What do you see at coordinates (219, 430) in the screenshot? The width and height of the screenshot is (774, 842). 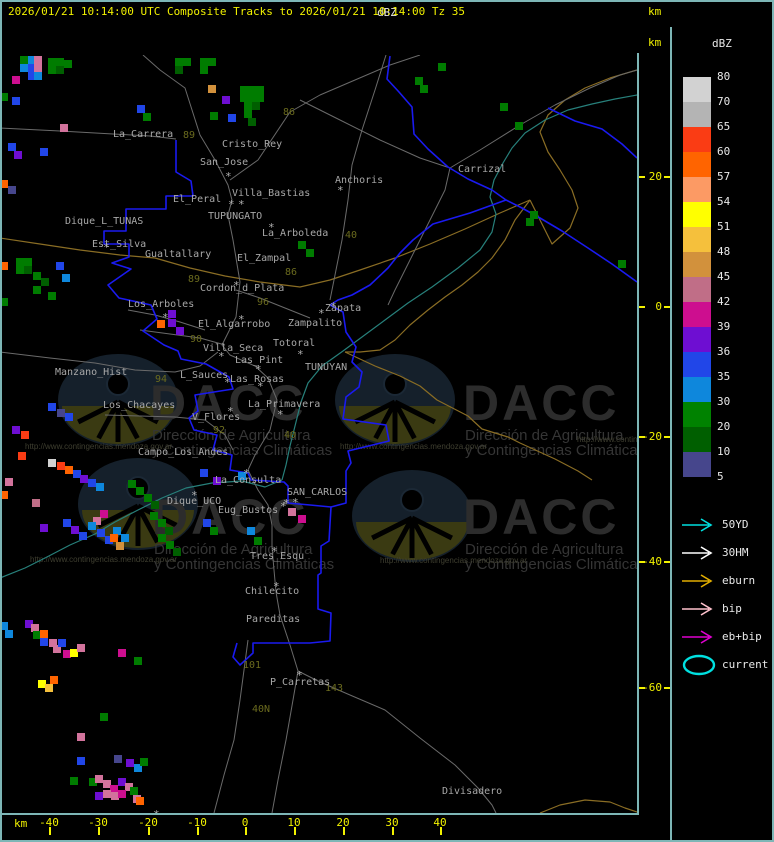 I see `road-number-label: 92` at bounding box center [219, 430].